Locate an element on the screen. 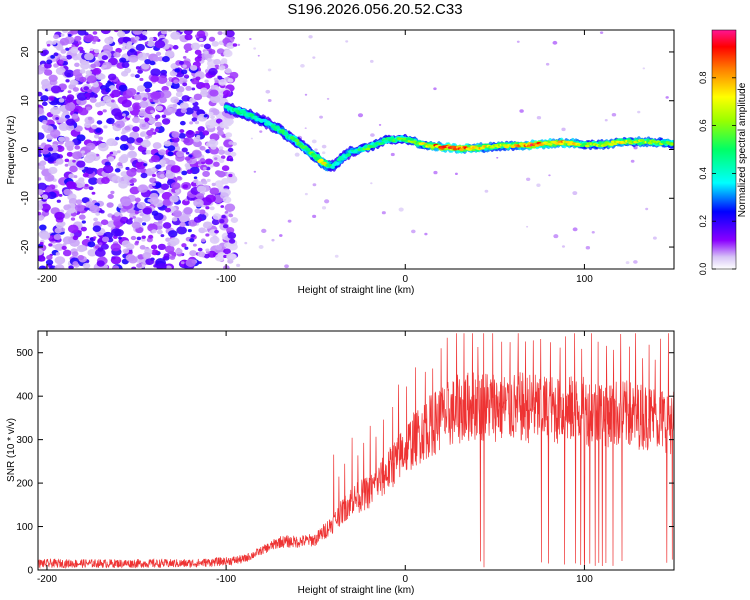 This screenshot has height=600, width=750. y-tick-label: 10 is located at coordinates (25, 101).